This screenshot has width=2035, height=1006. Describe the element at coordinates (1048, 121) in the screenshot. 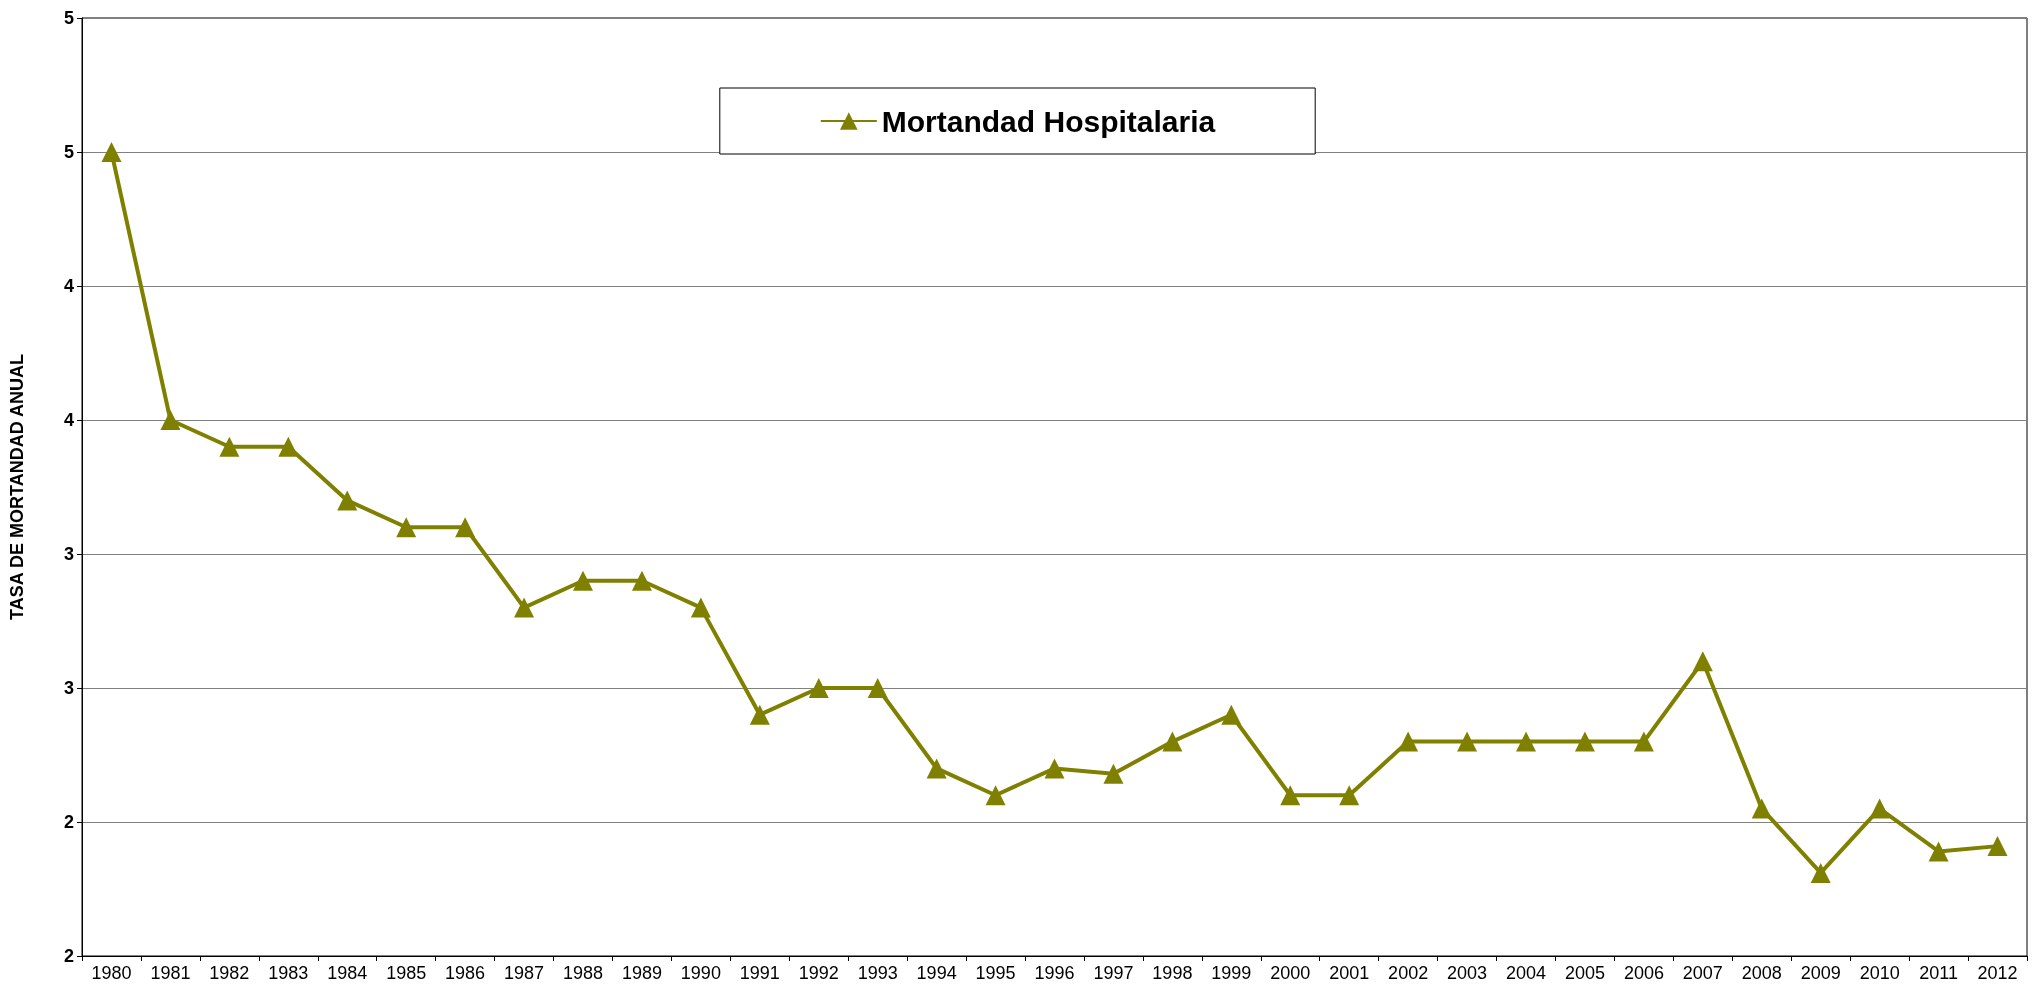

I see `legend-label: Mortandad Hospitalaria` at that location.